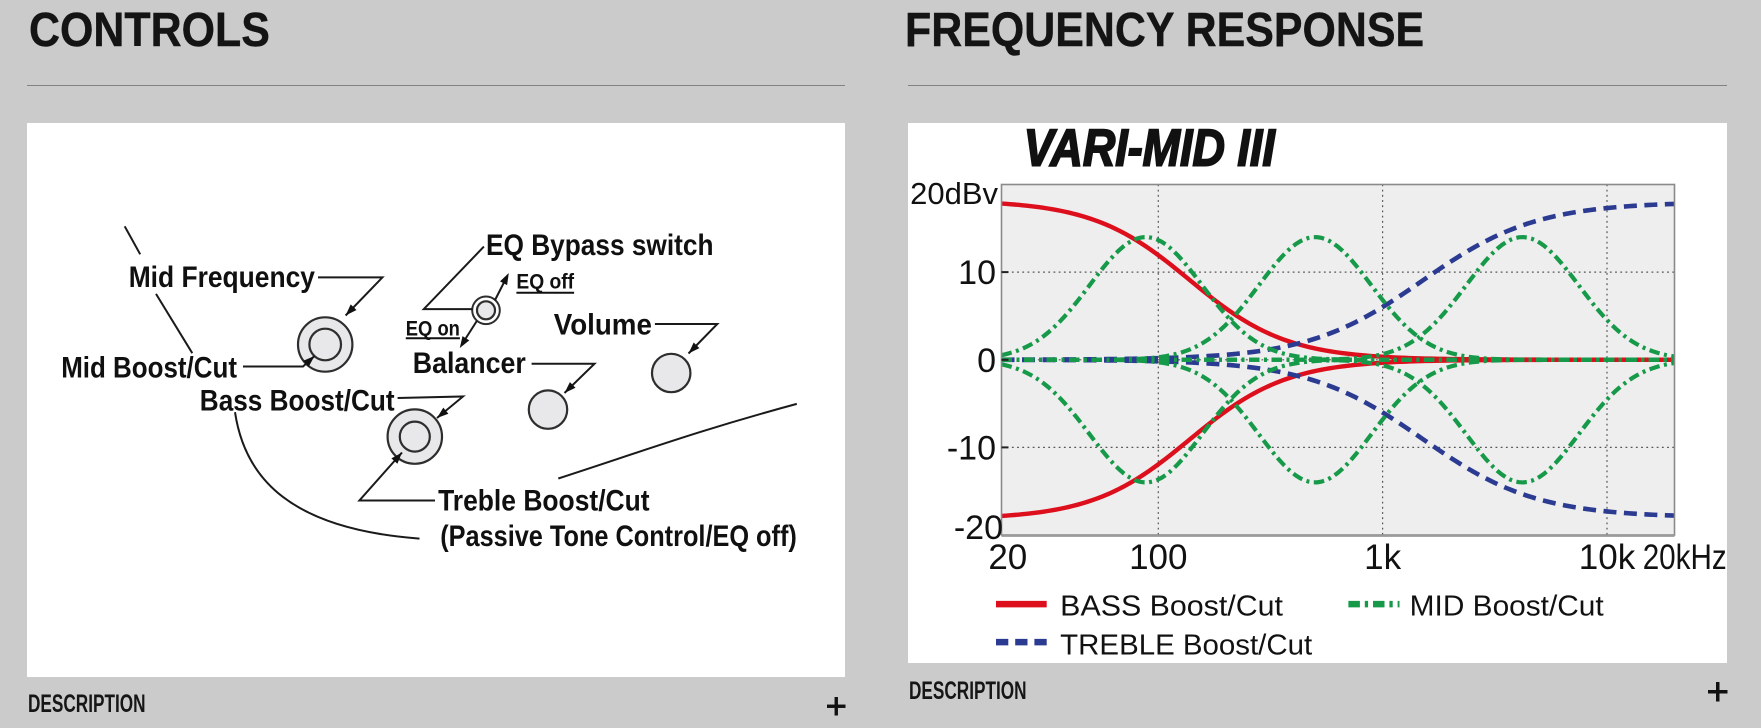  Describe the element at coordinates (545, 282) in the screenshot. I see `svg-text: EQ off` at that location.